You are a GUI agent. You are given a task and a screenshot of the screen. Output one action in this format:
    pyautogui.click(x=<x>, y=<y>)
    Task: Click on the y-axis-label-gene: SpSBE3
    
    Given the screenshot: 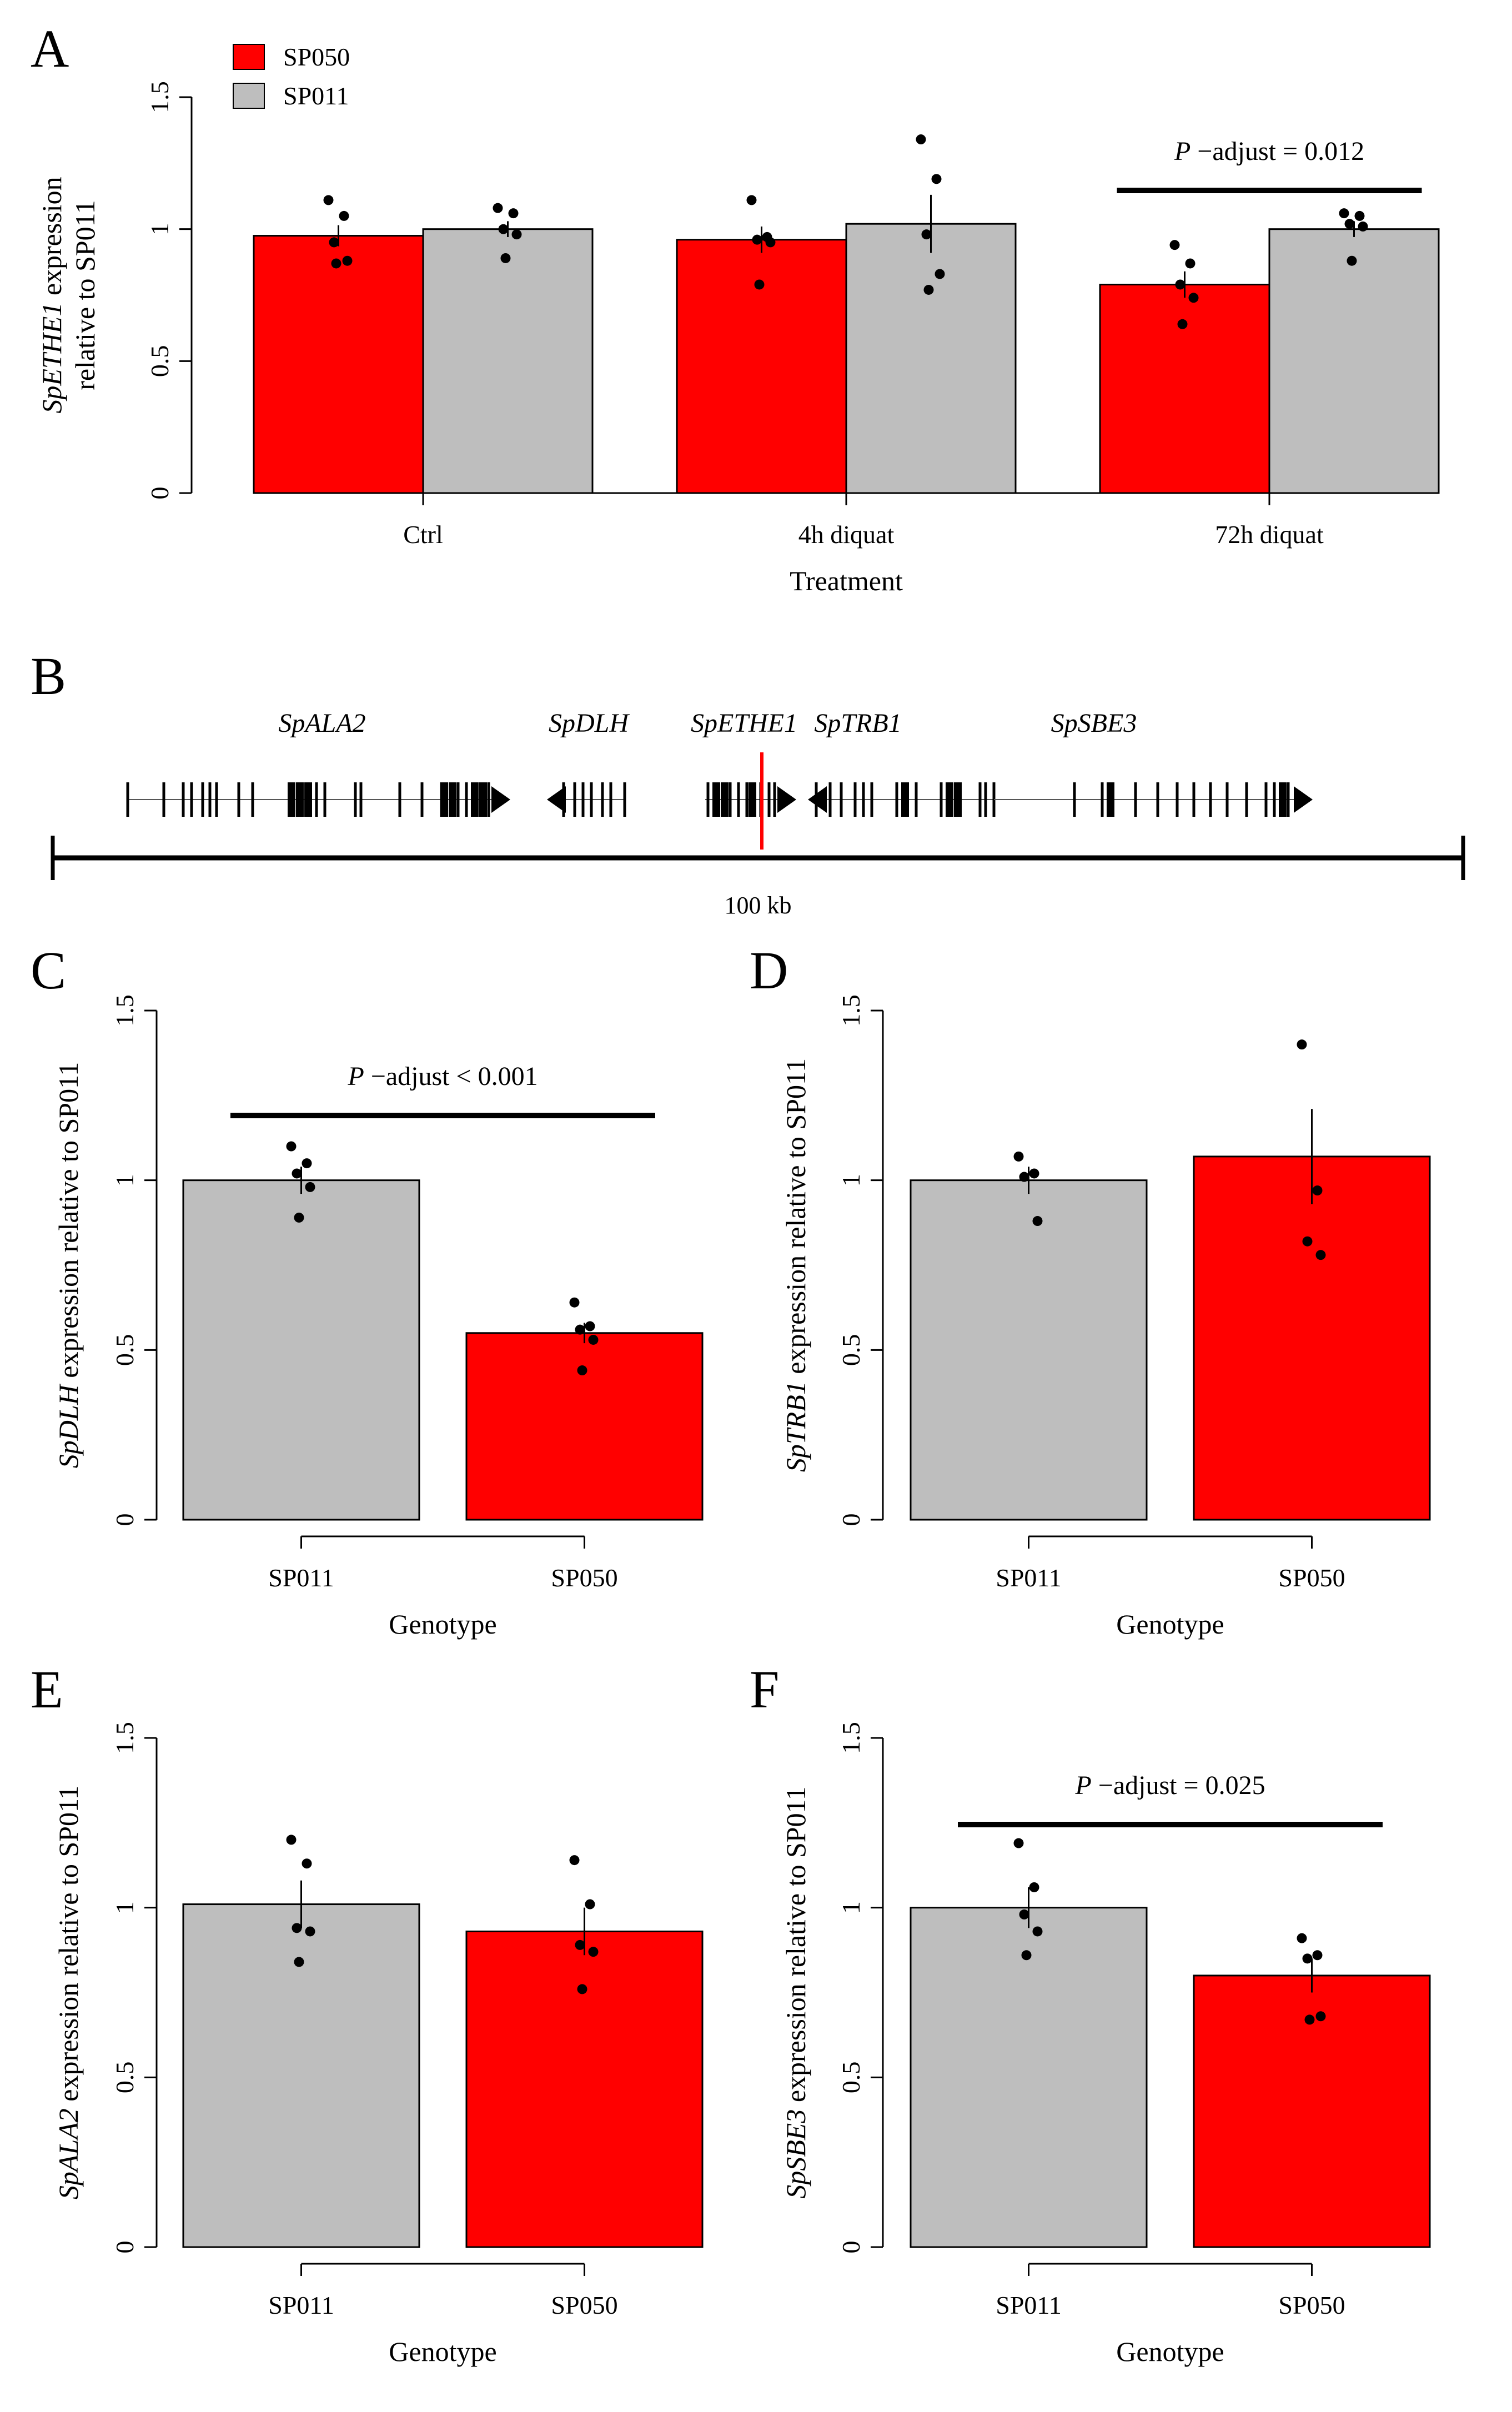 What is the action you would take?
    pyautogui.click(x=795, y=2154)
    